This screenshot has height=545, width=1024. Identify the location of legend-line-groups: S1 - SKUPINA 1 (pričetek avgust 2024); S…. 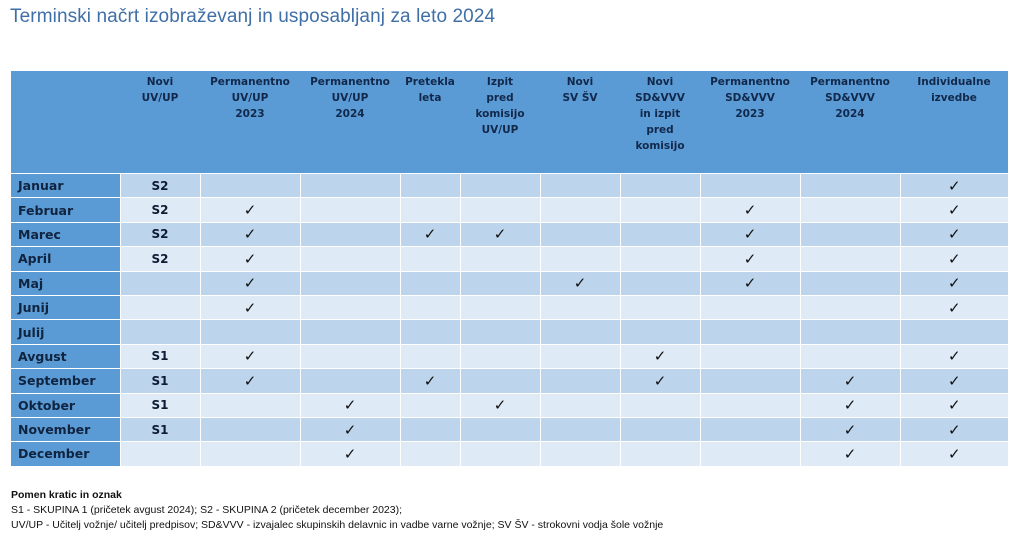
(207, 510).